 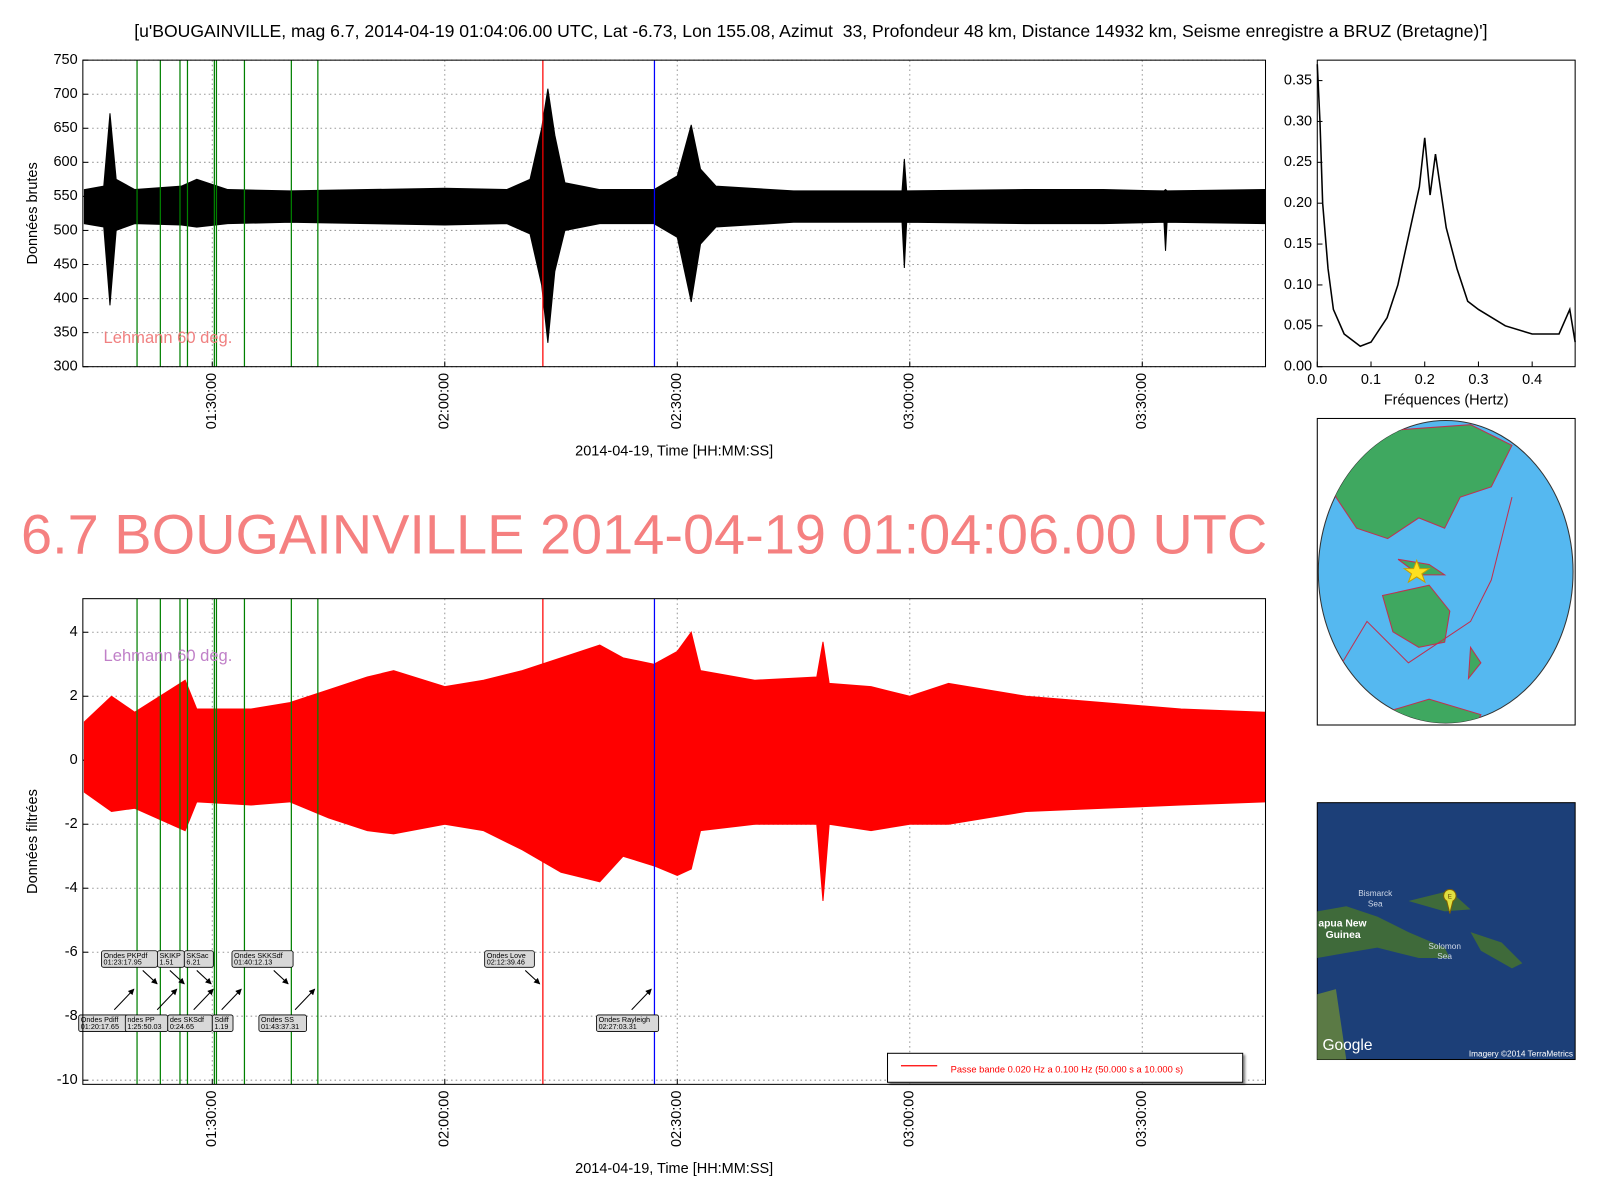 What do you see at coordinates (221, 1026) in the screenshot?
I see `phase-time: 1.19` at bounding box center [221, 1026].